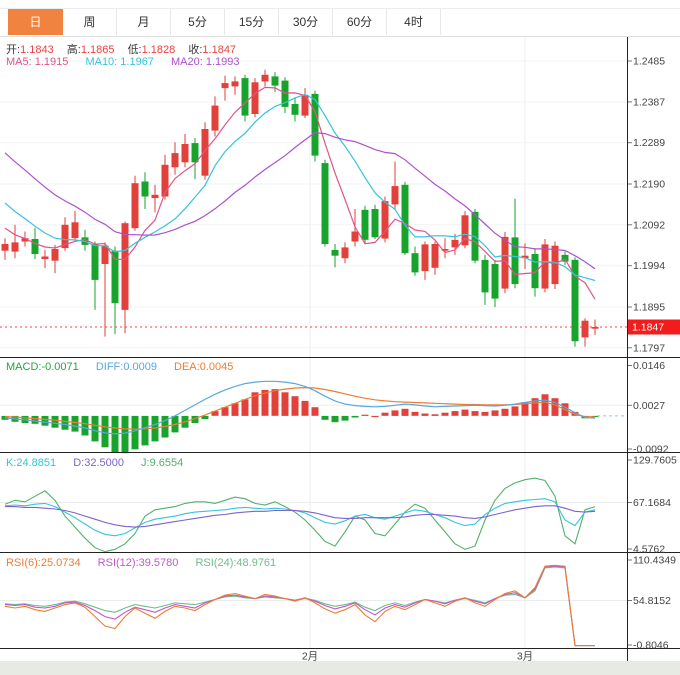  What do you see at coordinates (42, 367) in the screenshot?
I see `macd-value: MACD:-0.0071` at bounding box center [42, 367].